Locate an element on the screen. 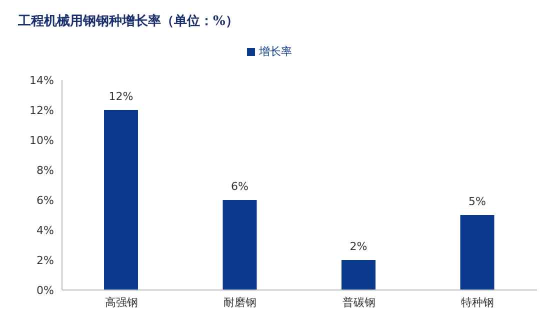 This screenshot has height=333, width=553. y-tick-label: 14% is located at coordinates (42, 80).